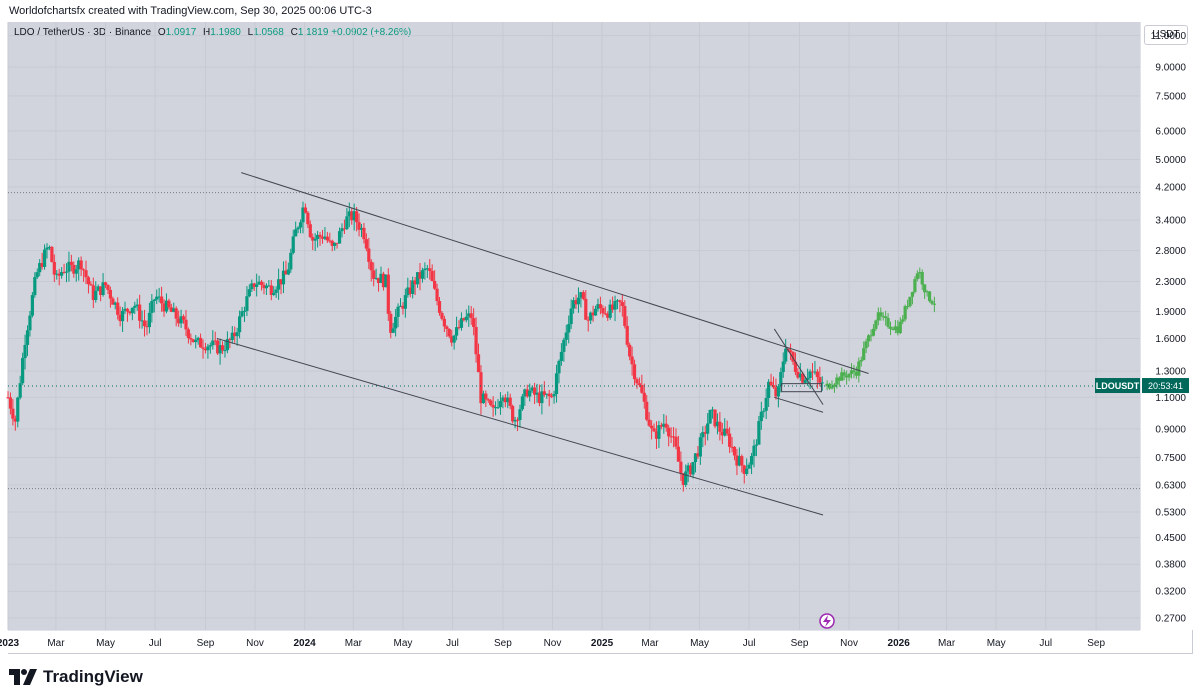 Image resolution: width=1200 pixels, height=700 pixels. What do you see at coordinates (1170, 485) in the screenshot?
I see `price-tick-label: 0.6300` at bounding box center [1170, 485].